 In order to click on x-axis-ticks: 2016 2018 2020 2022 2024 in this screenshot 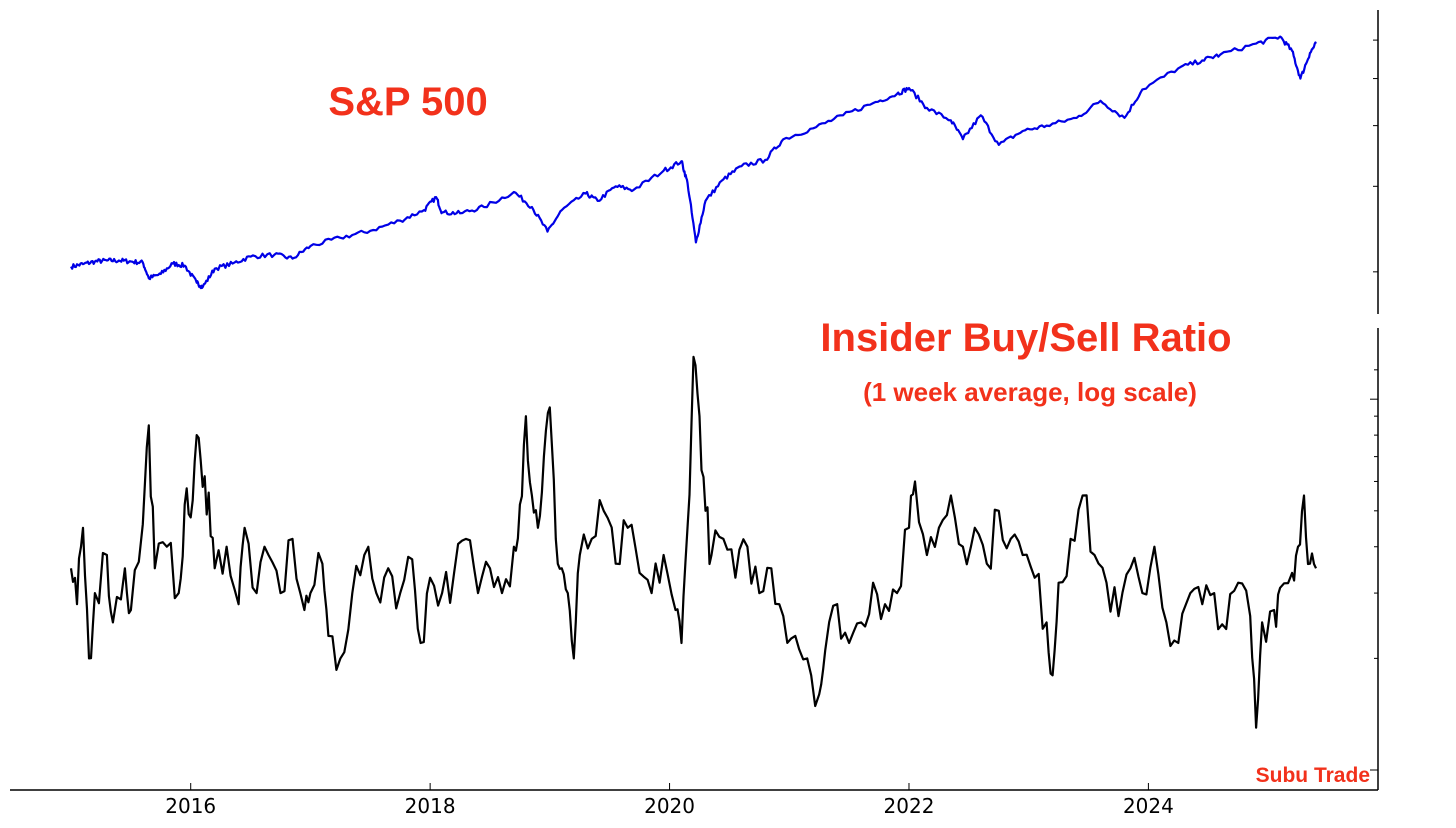, I will do `click(669, 800)`.